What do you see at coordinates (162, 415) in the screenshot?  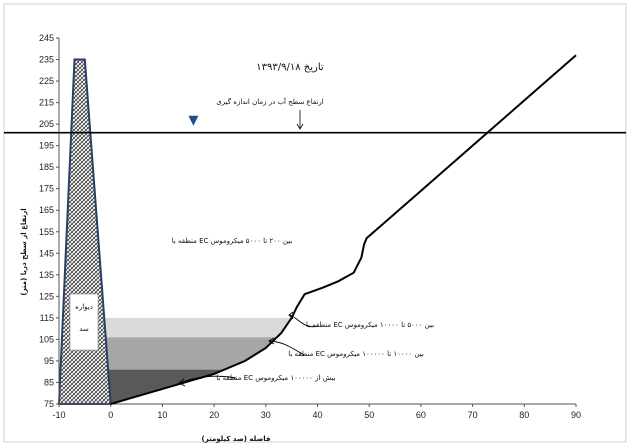 I see `x-tick-label-2: 10` at bounding box center [162, 415].